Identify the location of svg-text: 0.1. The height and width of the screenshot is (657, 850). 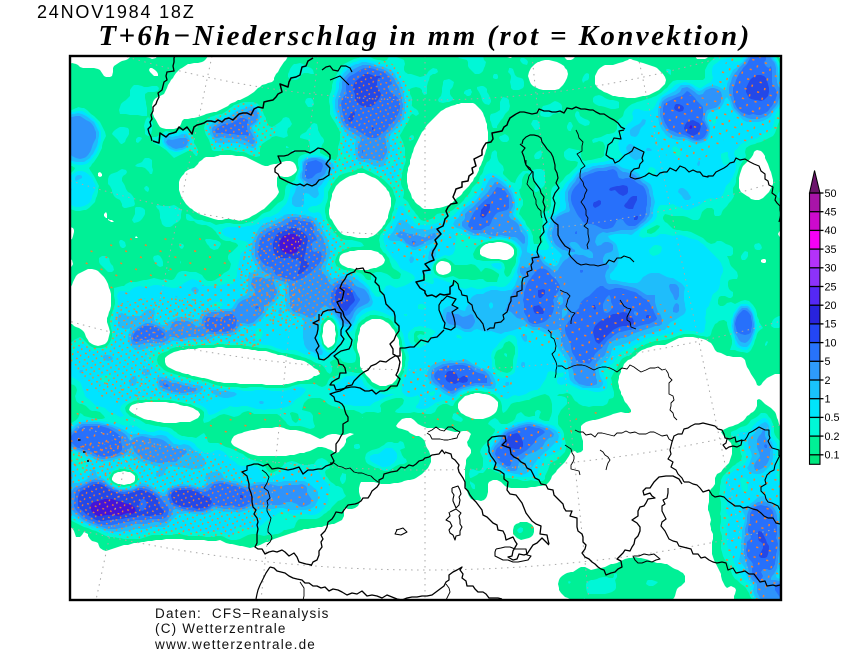
(832, 456).